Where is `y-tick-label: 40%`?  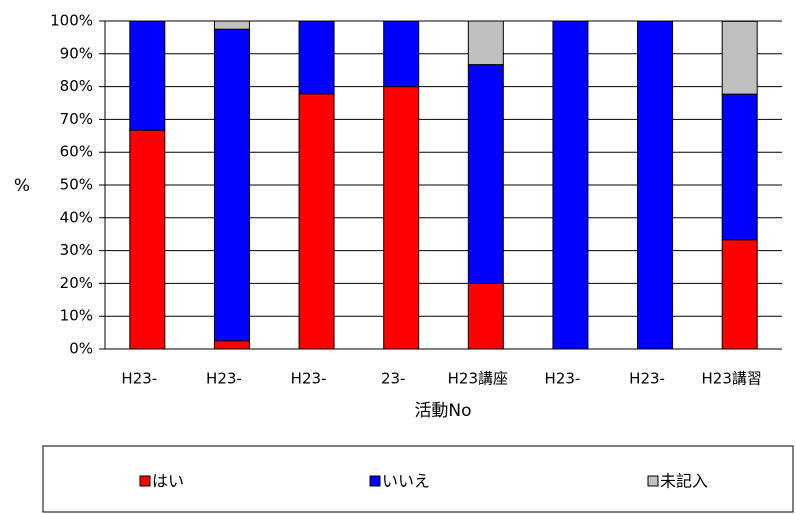
y-tick-label: 40% is located at coordinates (76, 217).